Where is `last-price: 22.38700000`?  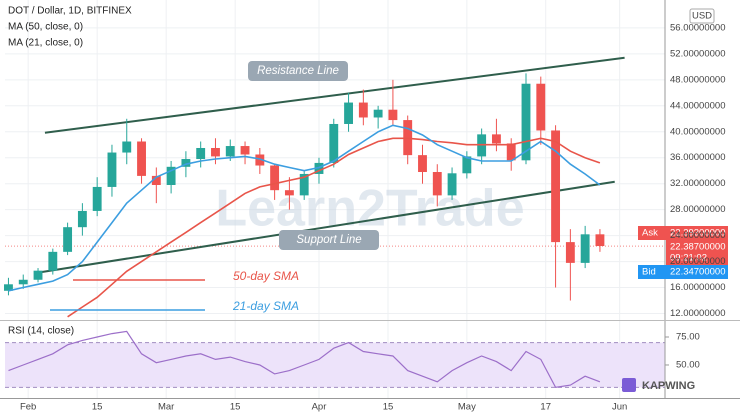
last-price: 22.38700000 is located at coordinates (697, 247).